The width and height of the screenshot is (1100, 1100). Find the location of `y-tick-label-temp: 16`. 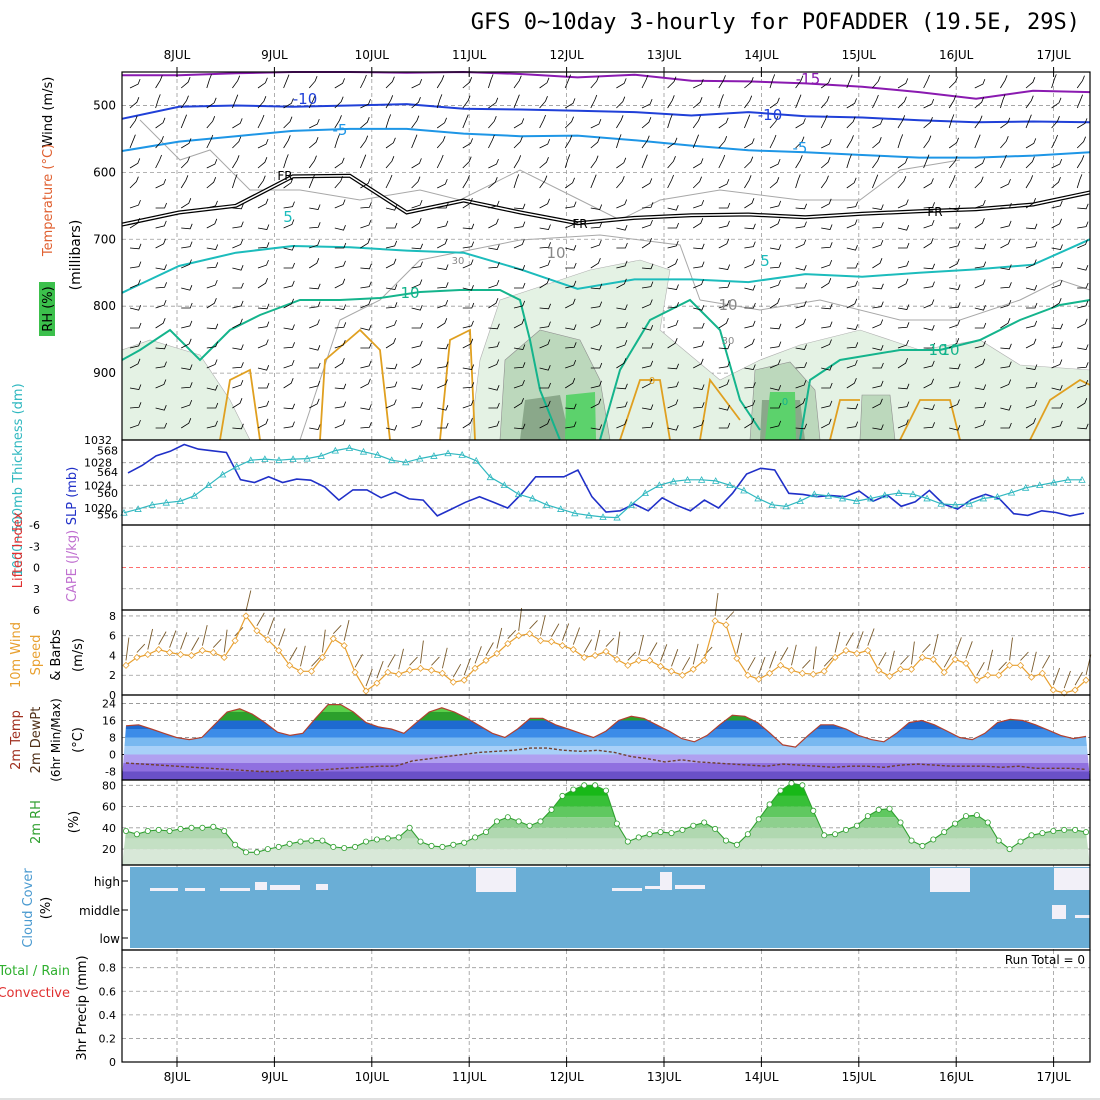

y-tick-label-temp: 16 is located at coordinates (109, 721).